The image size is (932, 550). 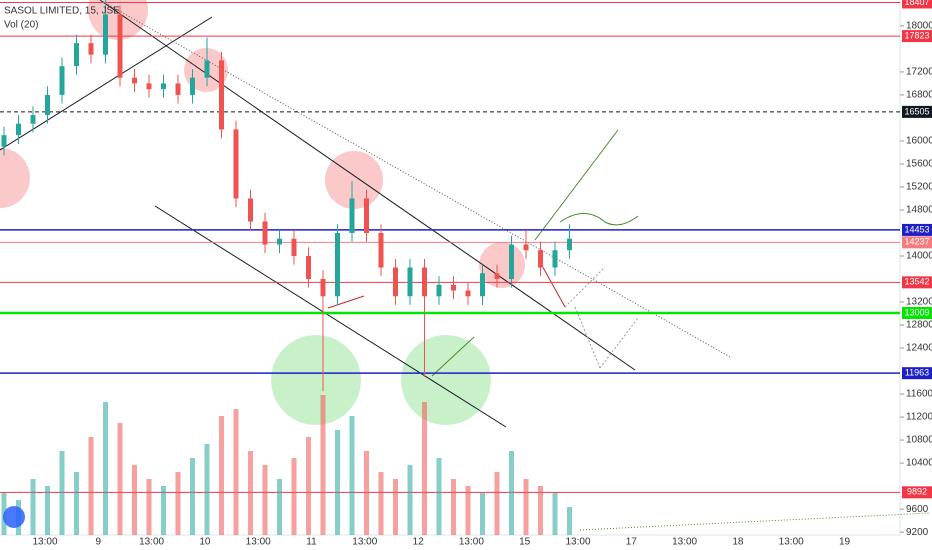 I want to click on level-label: 13009, so click(x=916, y=312).